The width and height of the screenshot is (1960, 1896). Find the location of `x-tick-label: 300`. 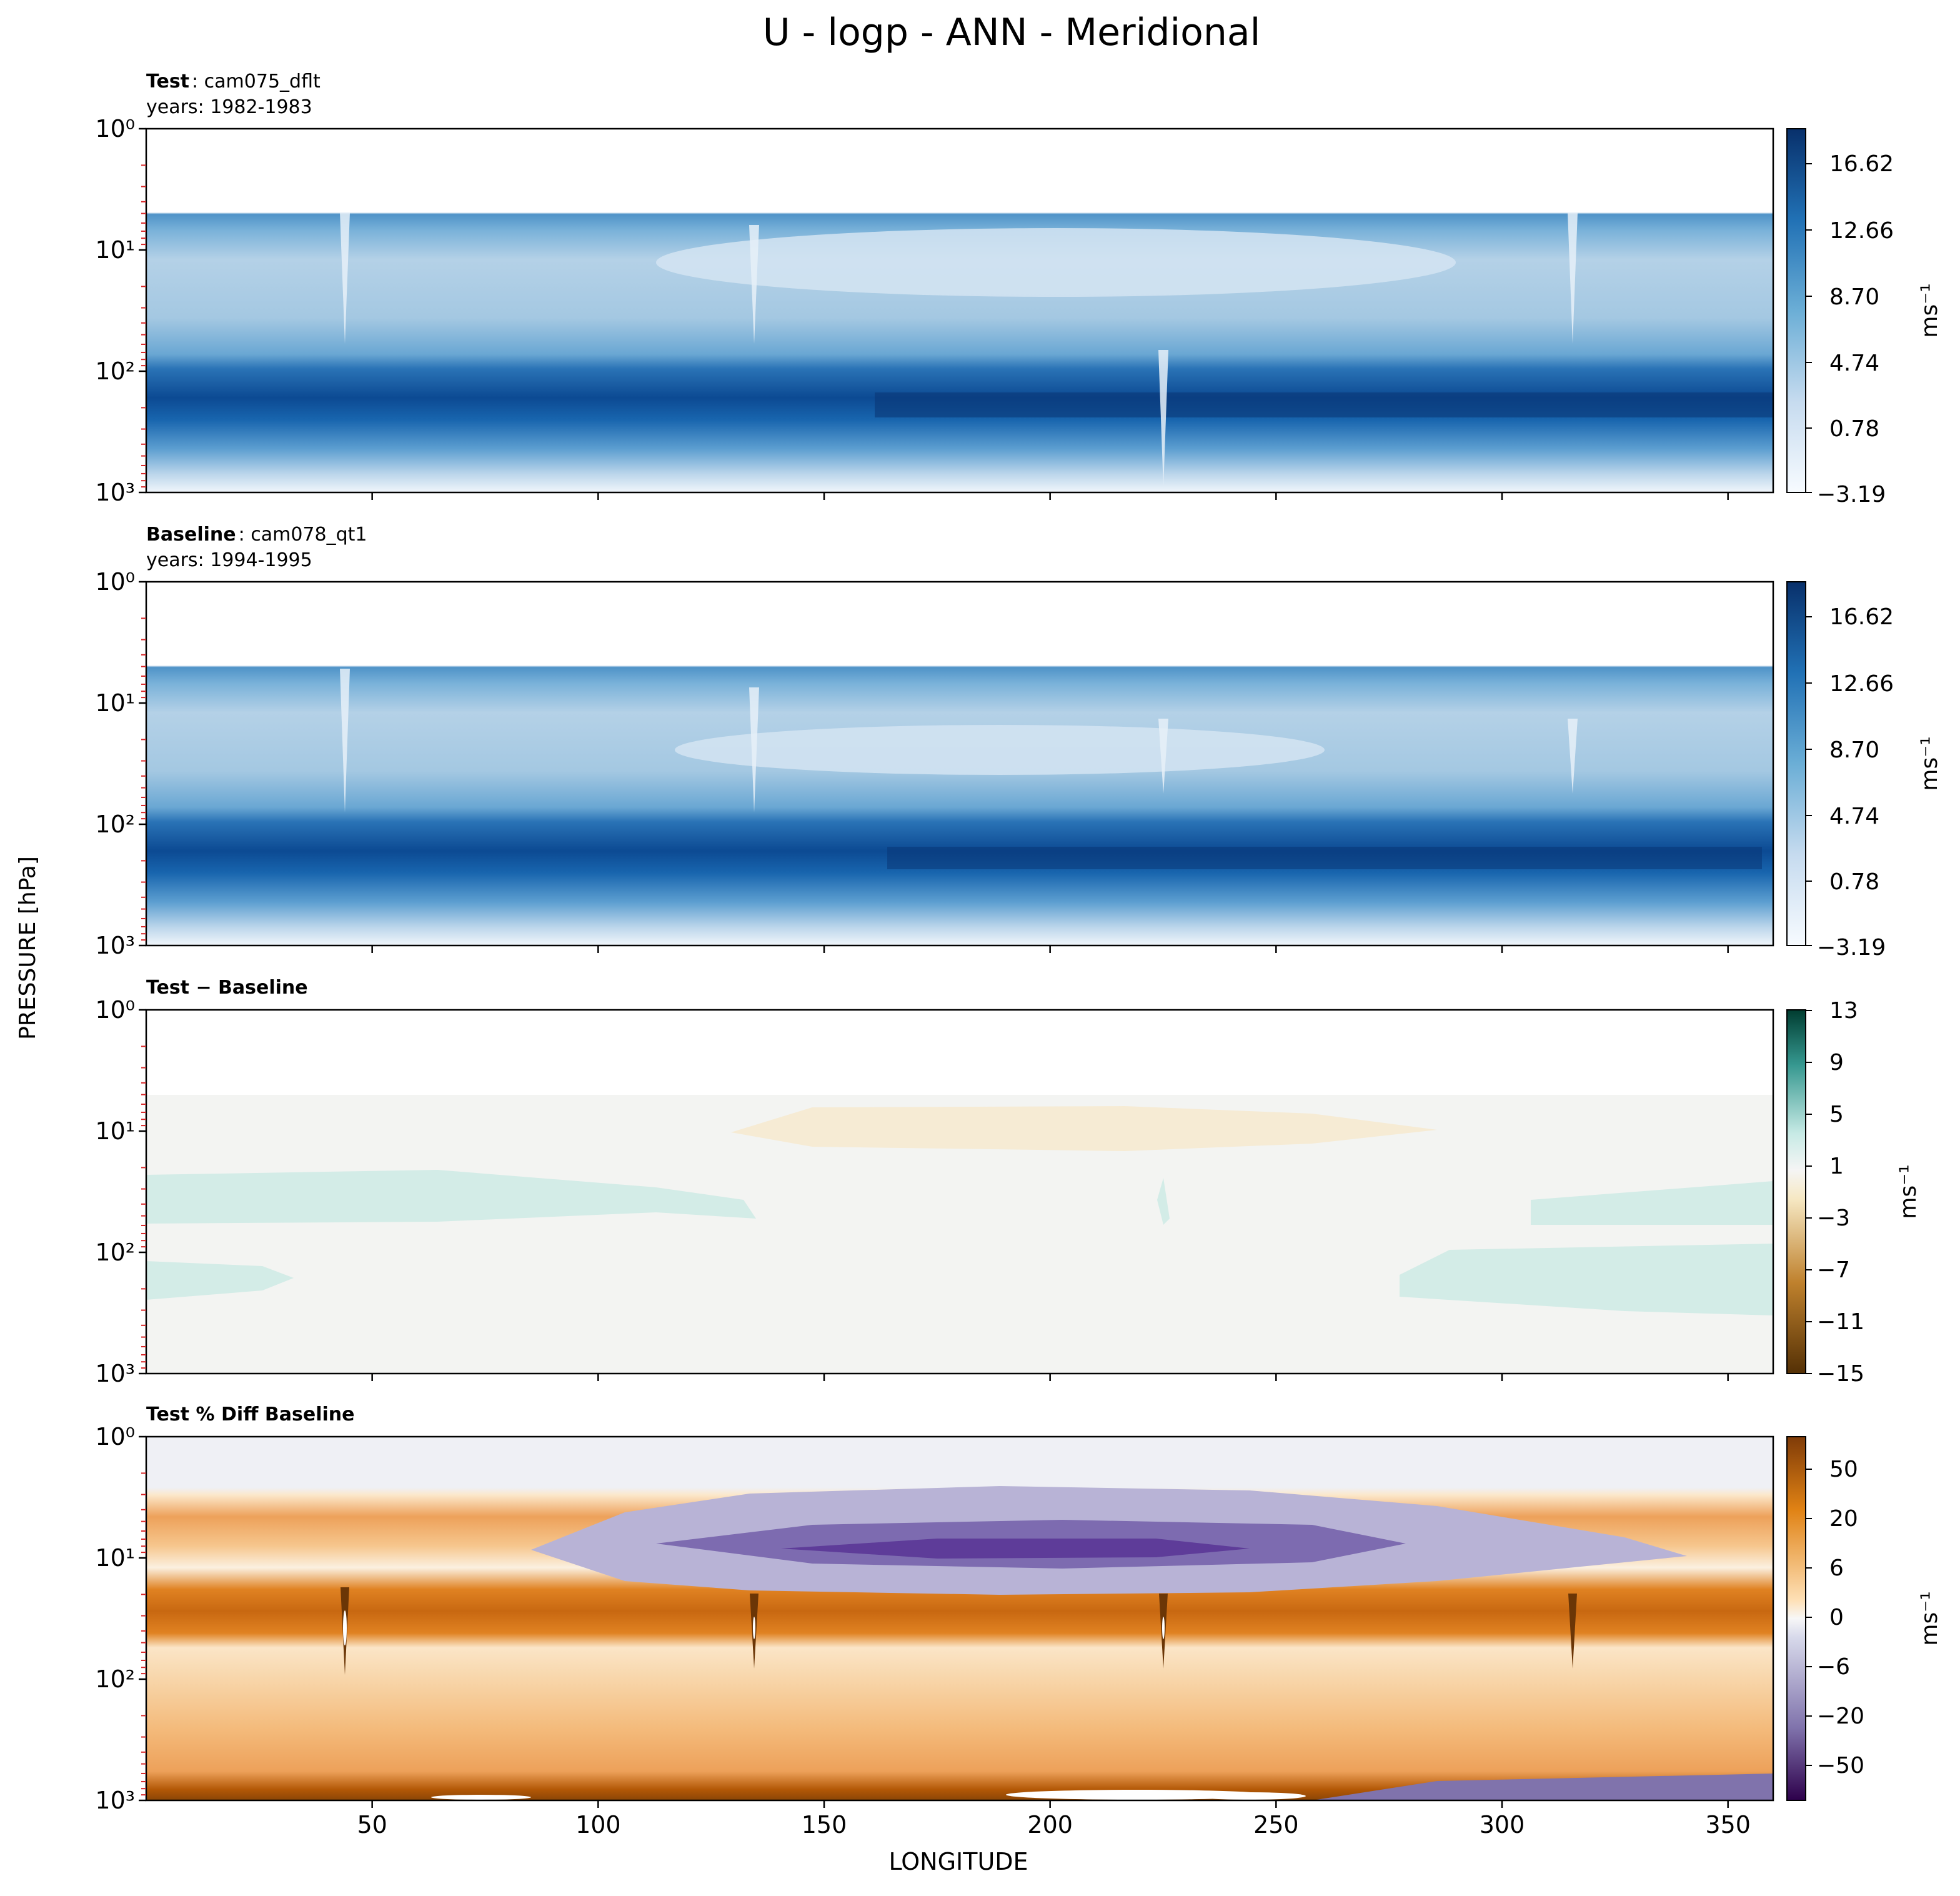

x-tick-label: 300 is located at coordinates (1502, 1825).